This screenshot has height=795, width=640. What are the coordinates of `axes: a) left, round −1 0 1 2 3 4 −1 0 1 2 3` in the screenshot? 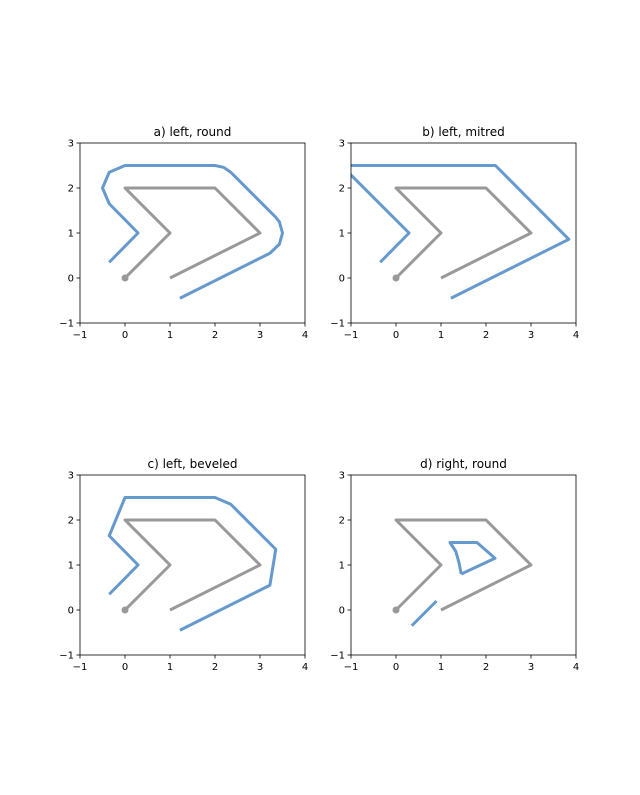 It's located at (183, 233).